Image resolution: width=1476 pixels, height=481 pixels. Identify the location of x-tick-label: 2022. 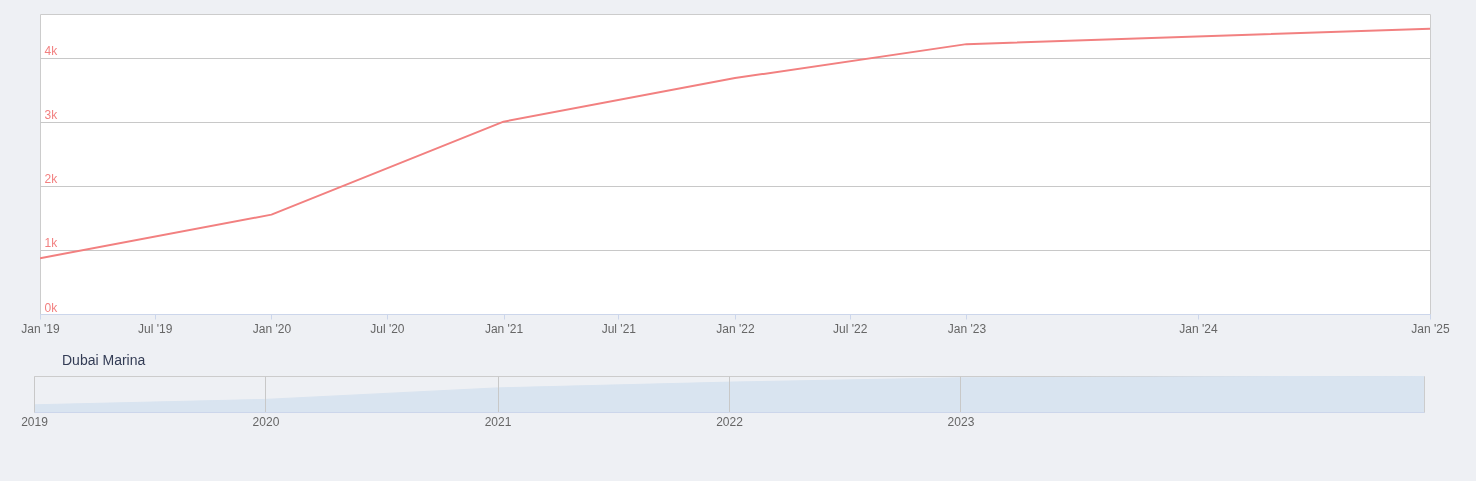
(730, 421).